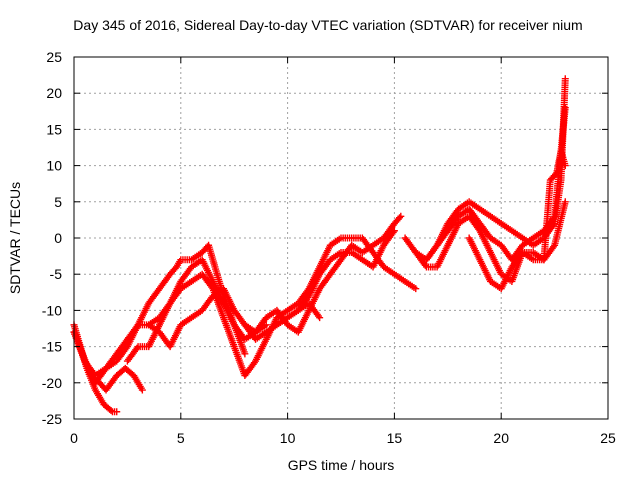 Image resolution: width=640 pixels, height=480 pixels. I want to click on x-tick-label: 25, so click(608, 438).